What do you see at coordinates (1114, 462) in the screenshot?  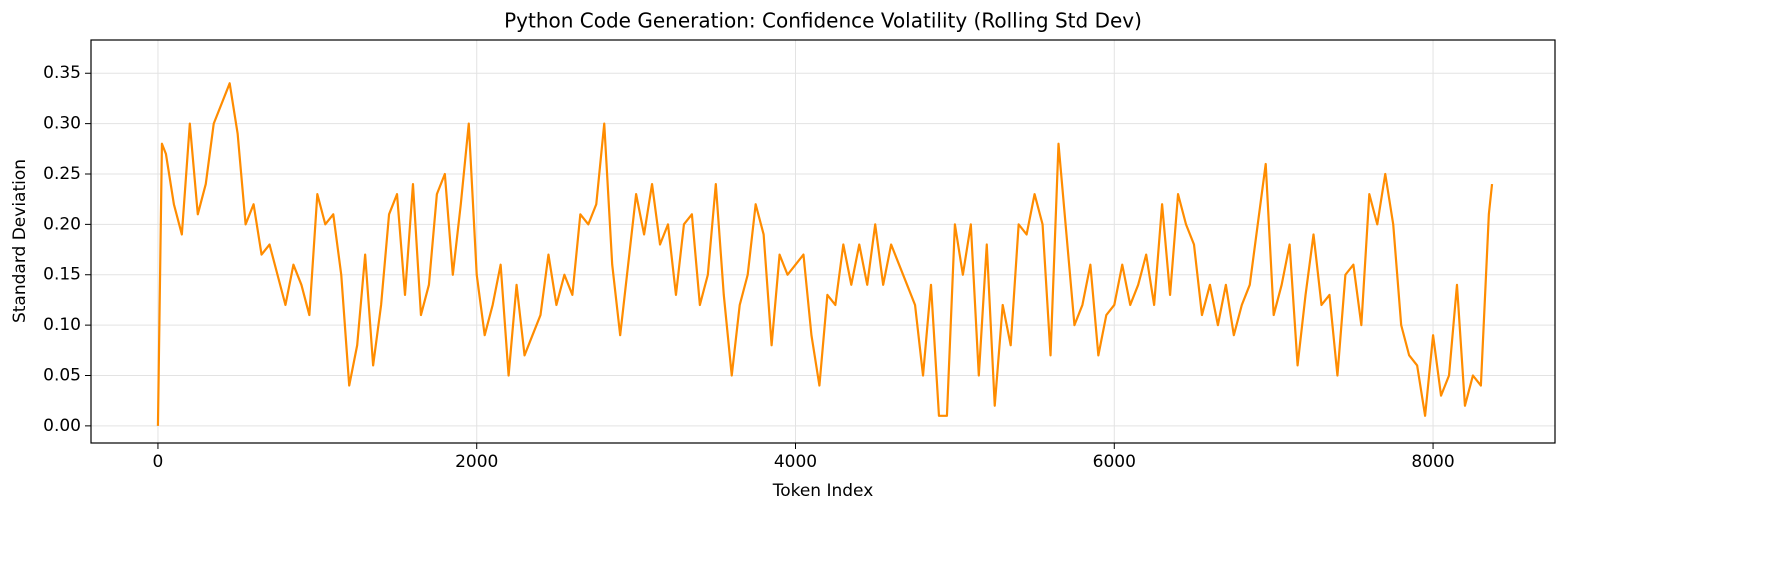 I see `x-tick-label: 6000` at bounding box center [1114, 462].